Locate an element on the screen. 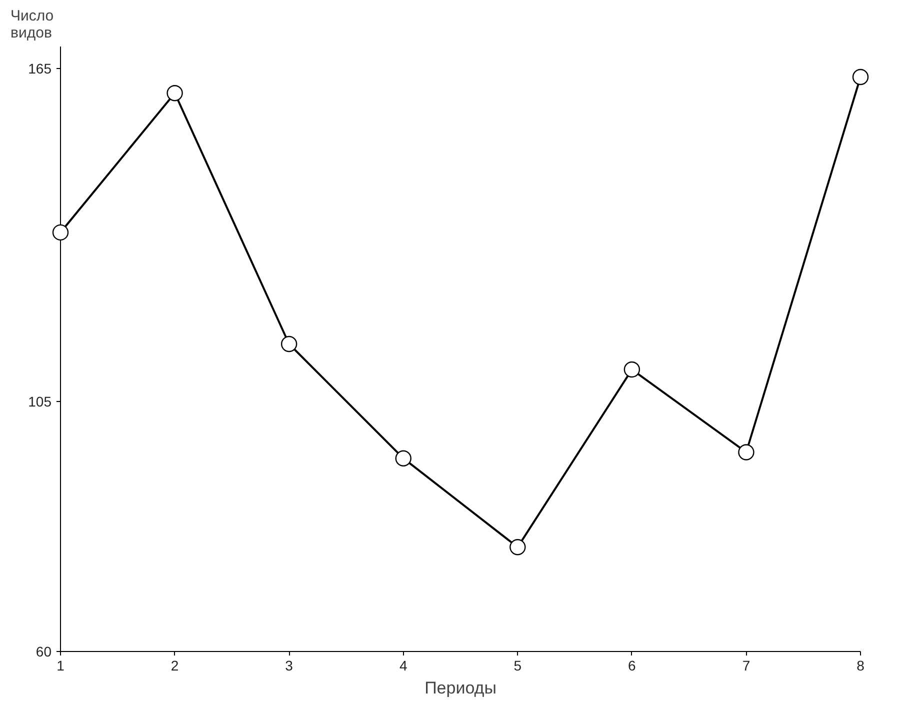 The width and height of the screenshot is (897, 709). x-tick-label: 3 is located at coordinates (289, 666).